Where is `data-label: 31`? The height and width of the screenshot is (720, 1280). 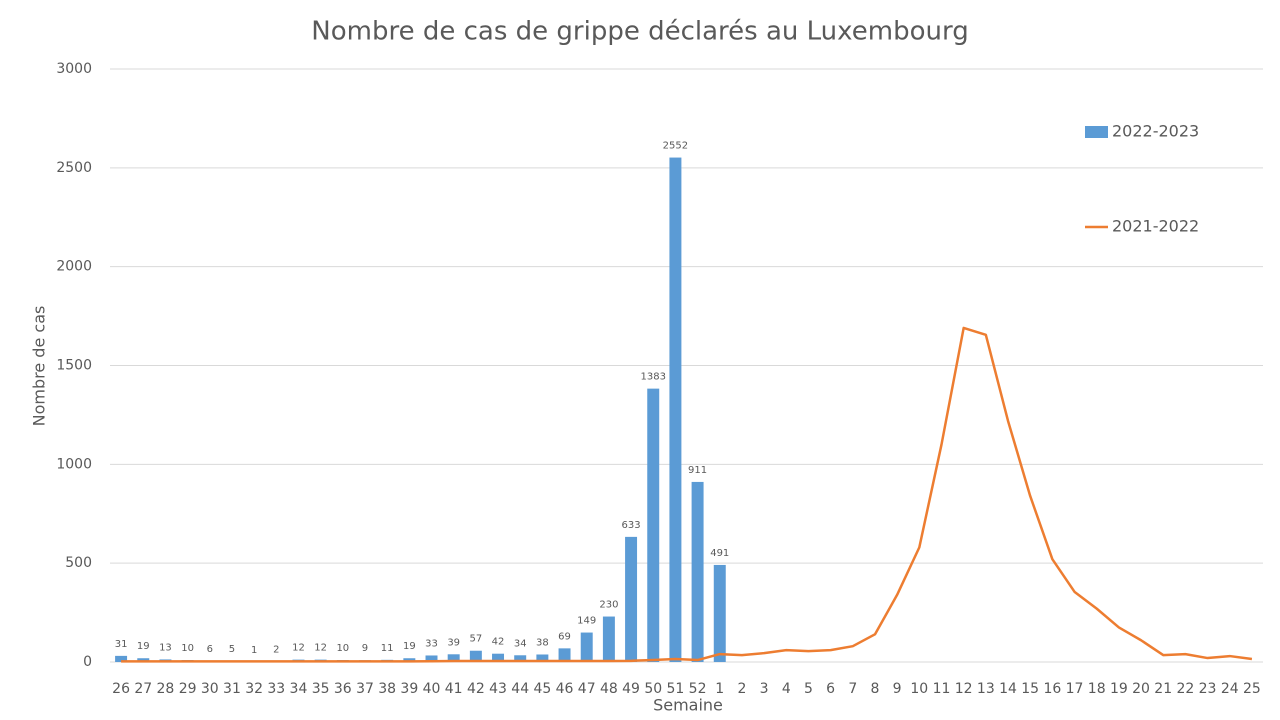 data-label: 31 is located at coordinates (121, 644).